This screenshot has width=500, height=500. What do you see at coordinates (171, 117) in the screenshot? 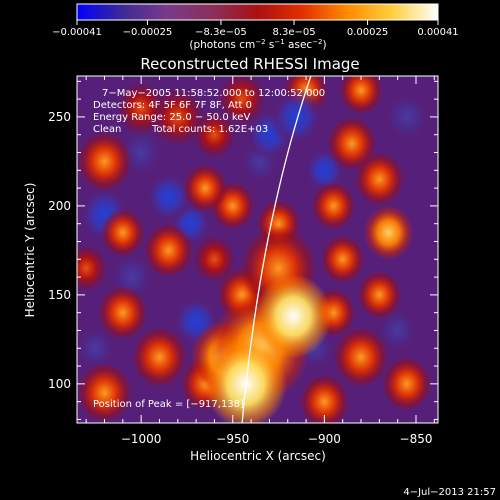
I see `annotation-energy-range: Energy Range: 25.0 − 50.0 keV` at bounding box center [171, 117].